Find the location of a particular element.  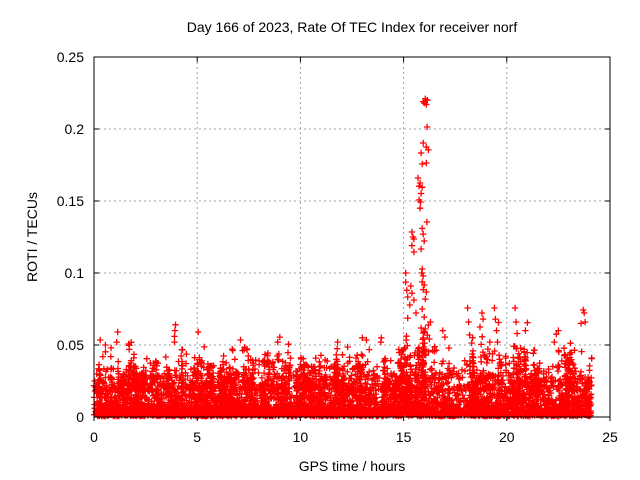

y-tick-label: 0.15 is located at coordinates (70, 201).